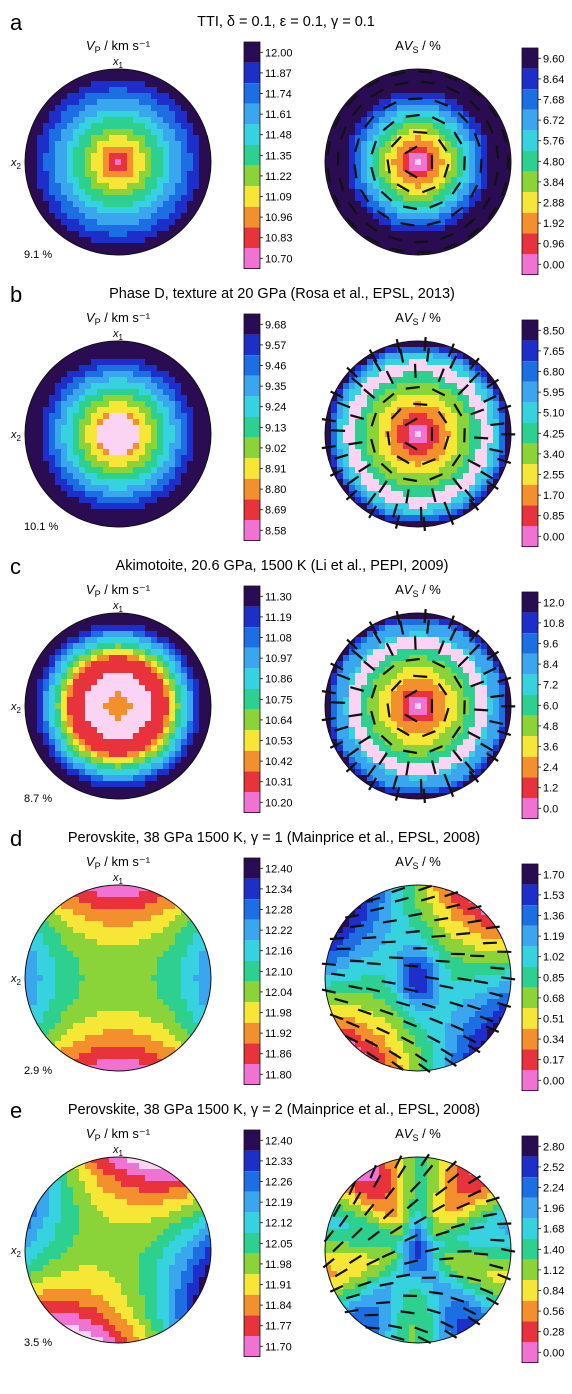 The height and width of the screenshot is (1394, 572). What do you see at coordinates (418, 590) in the screenshot?
I see `avs-label: AVS / %` at bounding box center [418, 590].